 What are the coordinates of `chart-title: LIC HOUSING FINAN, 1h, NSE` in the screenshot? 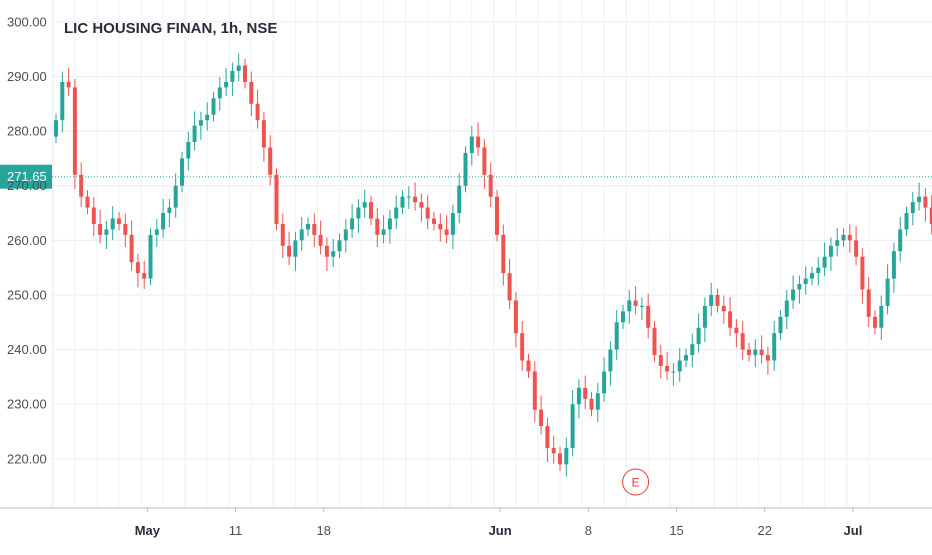 It's located at (170, 28).